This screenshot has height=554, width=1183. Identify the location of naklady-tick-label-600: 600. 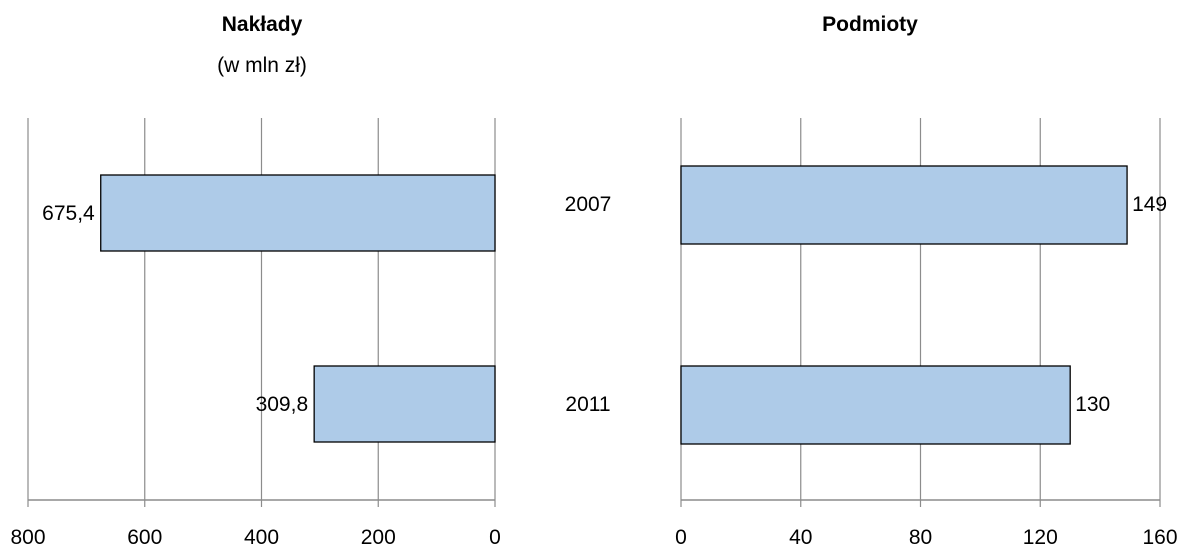
(144, 537).